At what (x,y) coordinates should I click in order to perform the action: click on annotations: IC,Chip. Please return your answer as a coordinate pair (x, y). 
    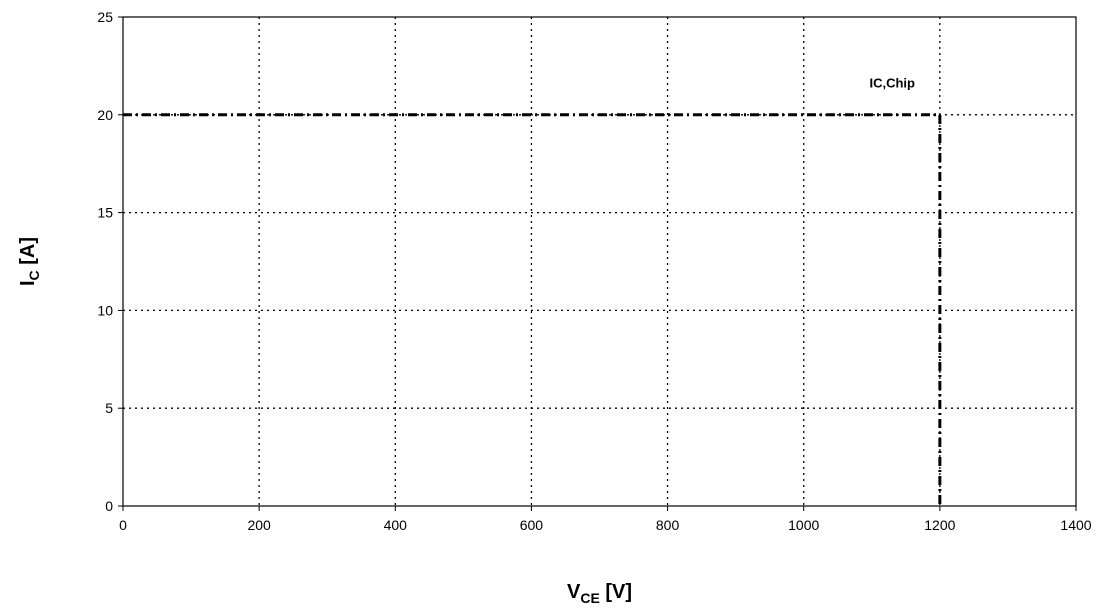
    Looking at the image, I should click on (892, 82).